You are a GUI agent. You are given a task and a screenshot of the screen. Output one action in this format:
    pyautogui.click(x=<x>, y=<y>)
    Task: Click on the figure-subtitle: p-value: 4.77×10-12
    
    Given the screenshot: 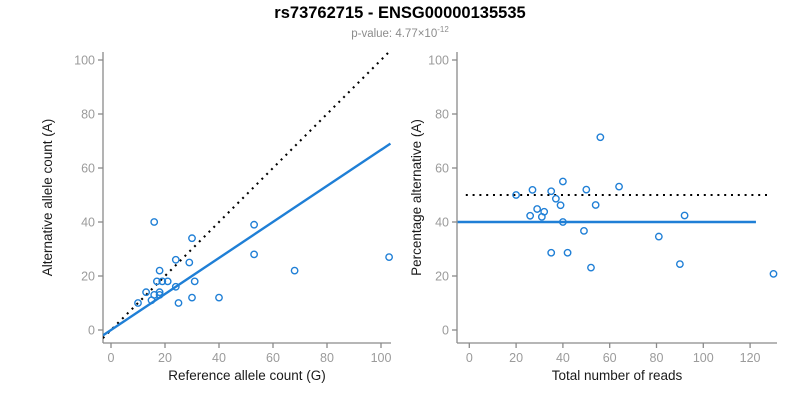 What is the action you would take?
    pyautogui.click(x=400, y=32)
    